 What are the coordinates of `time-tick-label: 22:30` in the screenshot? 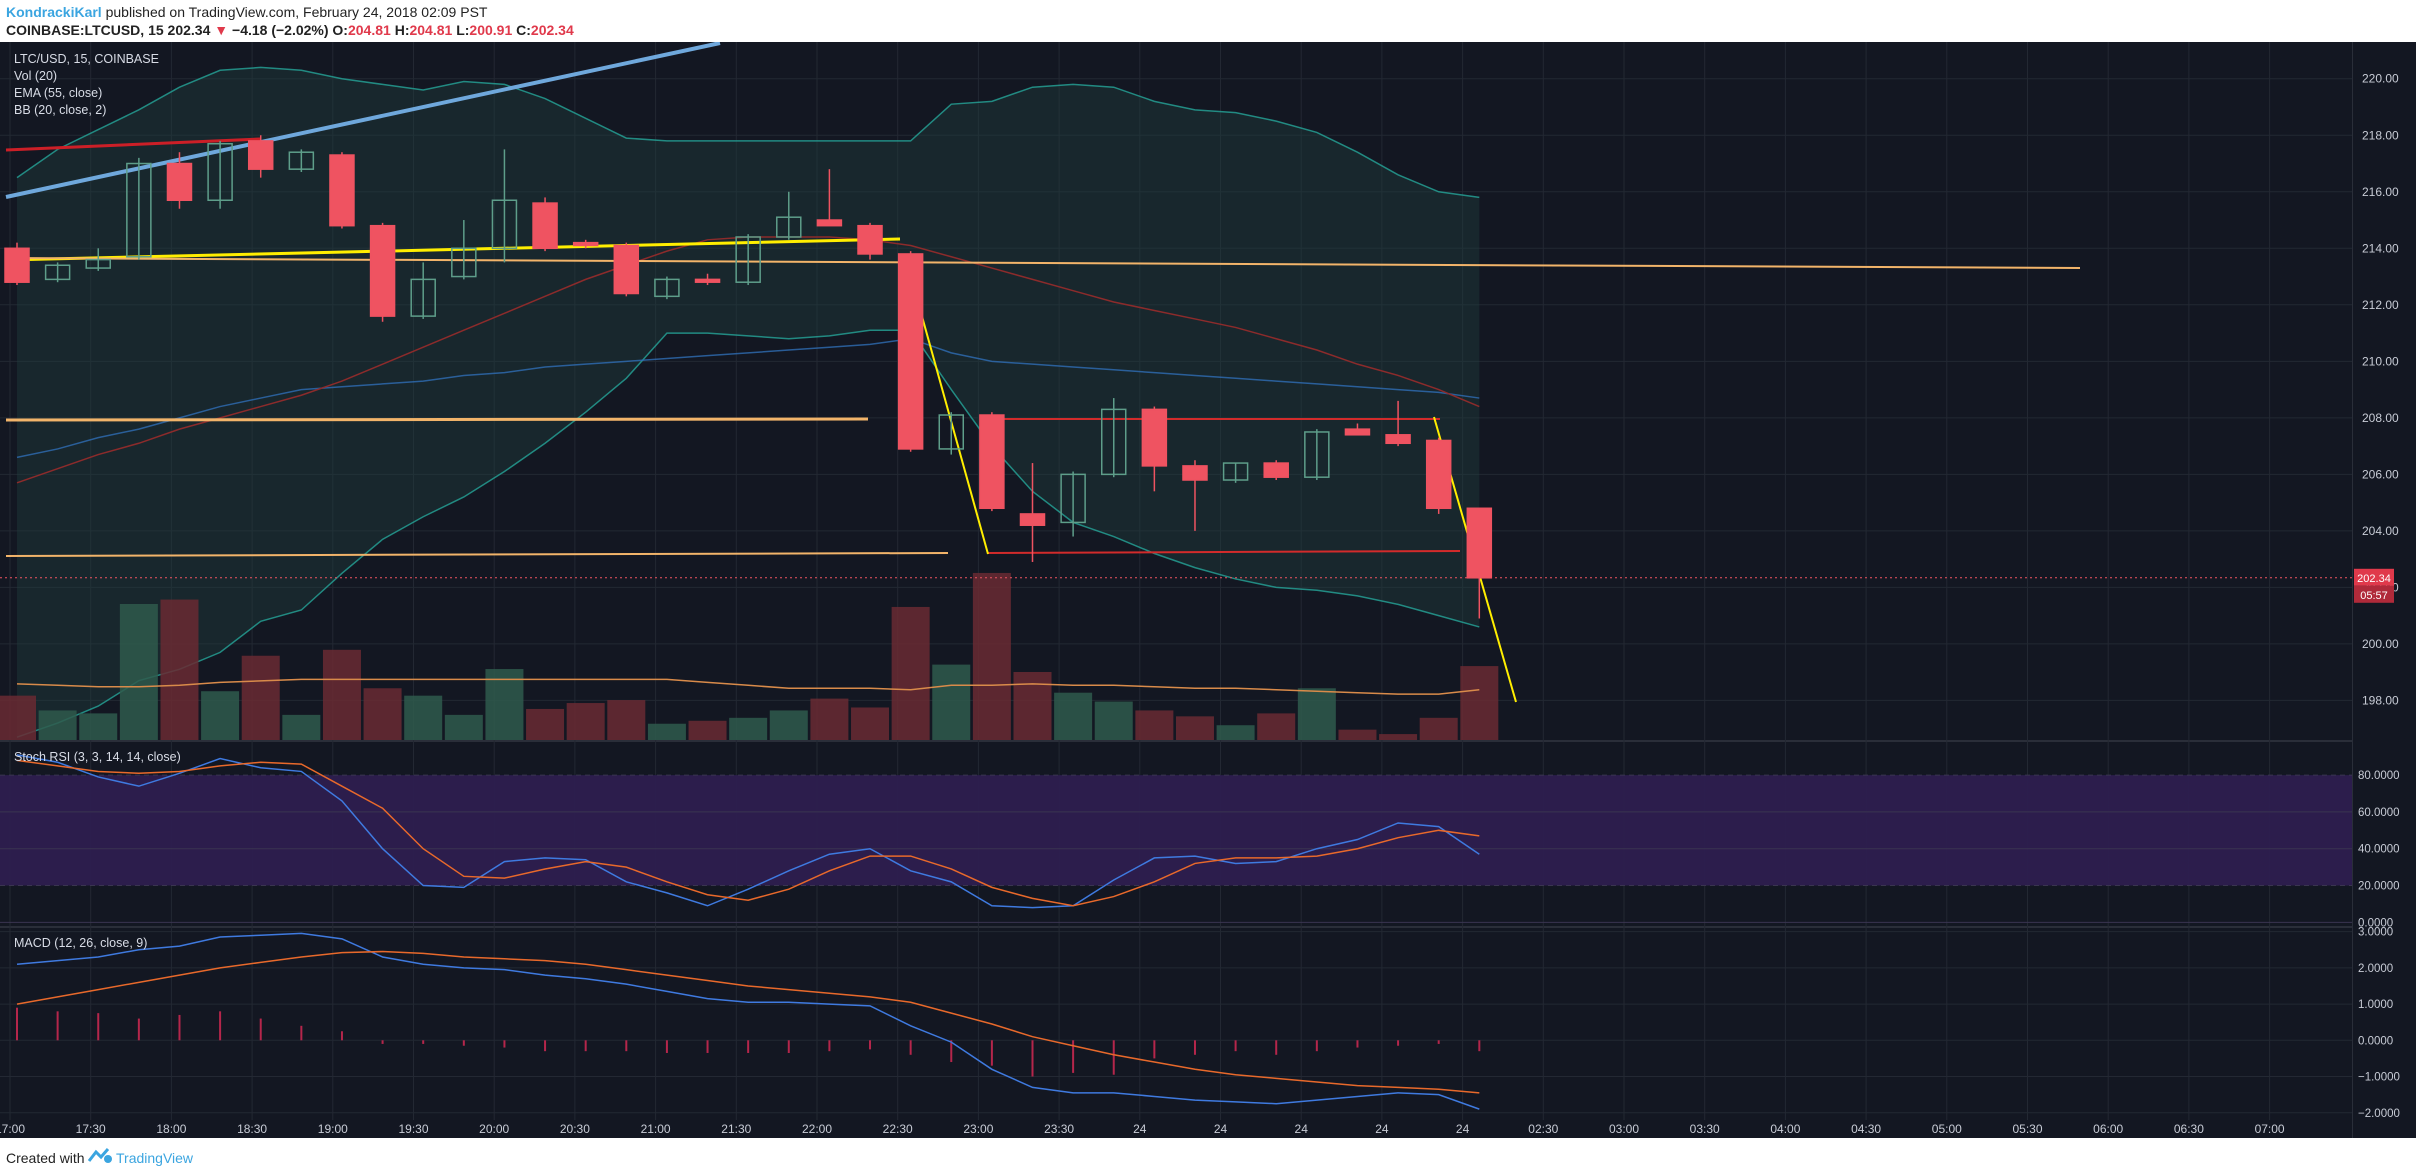 It's located at (898, 1129).